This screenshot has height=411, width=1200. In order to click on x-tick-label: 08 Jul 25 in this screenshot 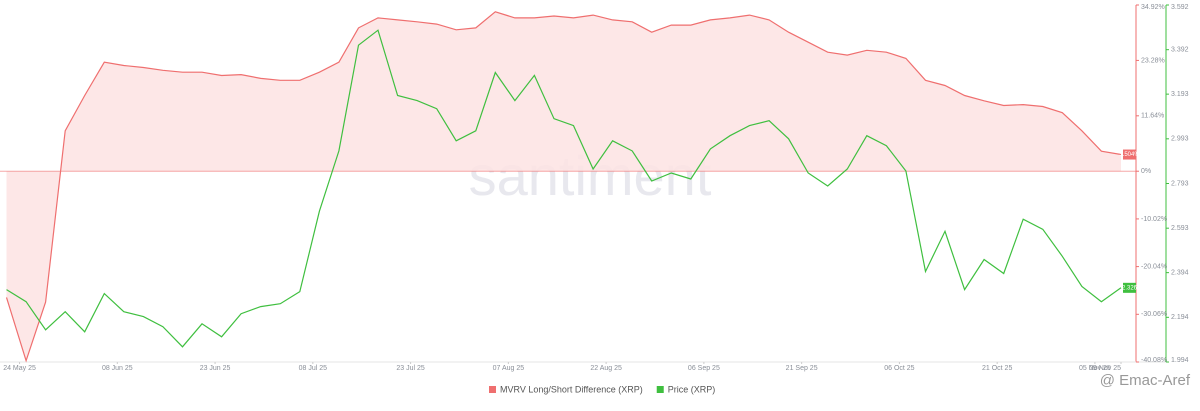, I will do `click(313, 368)`.